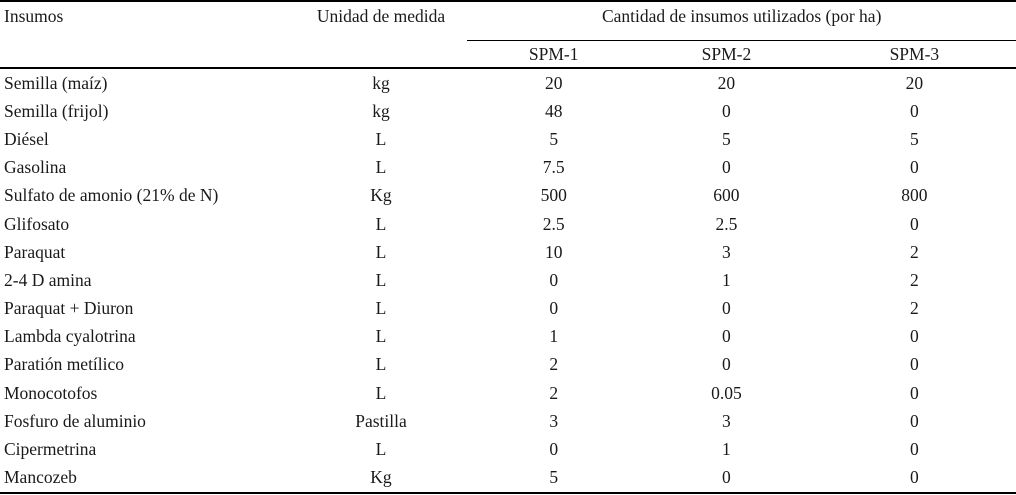  I want to click on spm1-cell: 2.5, so click(553, 223).